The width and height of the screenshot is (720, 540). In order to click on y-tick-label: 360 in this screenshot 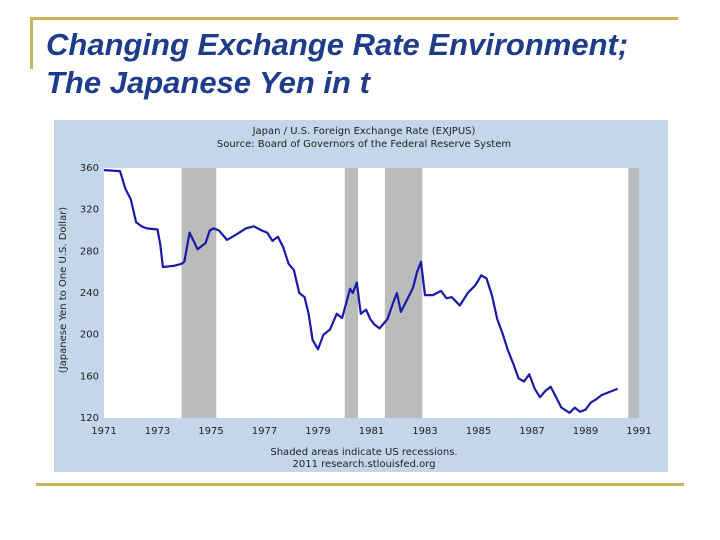, I will do `click(89, 168)`.